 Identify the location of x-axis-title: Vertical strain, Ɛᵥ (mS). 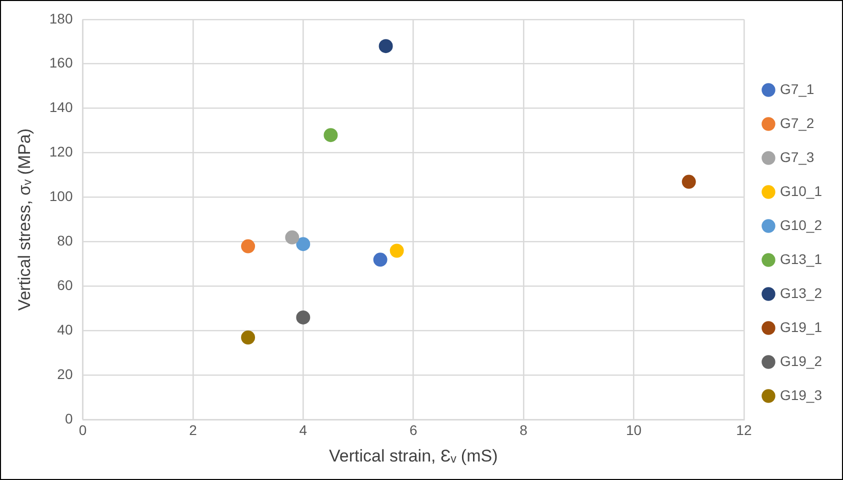
(413, 456).